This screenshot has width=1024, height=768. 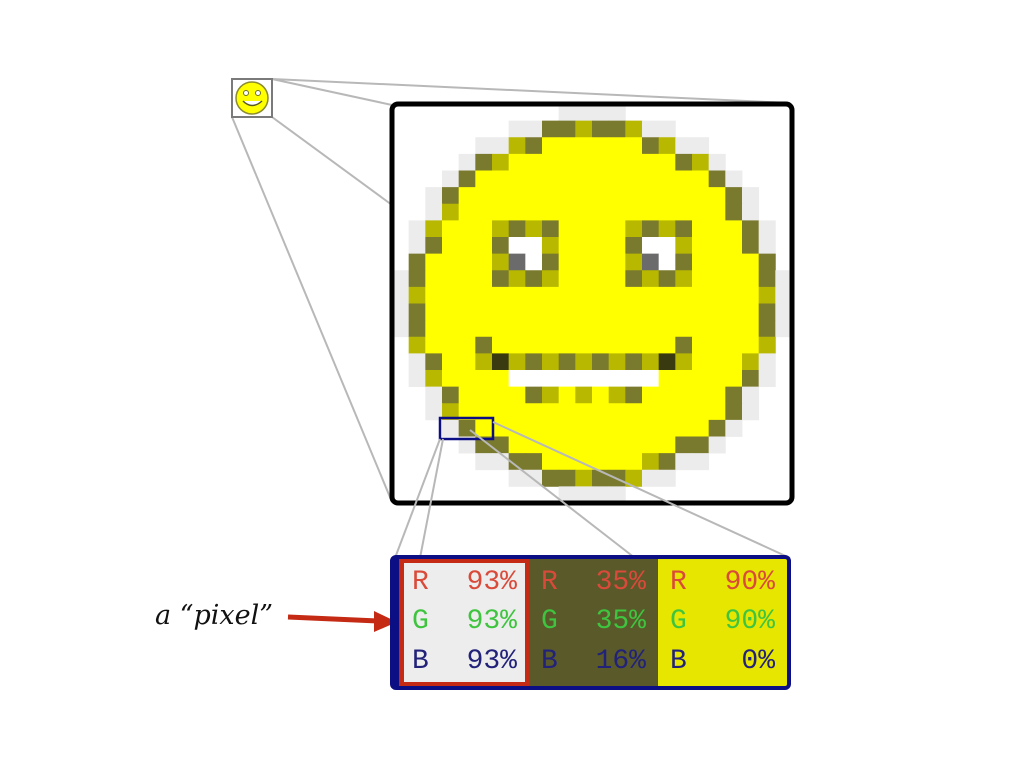 I want to click on pixel-values-table: R 93% G 93% B 93% R 35% G 35% B 16% R 90% G 90% B 0%, so click(x=590, y=622).